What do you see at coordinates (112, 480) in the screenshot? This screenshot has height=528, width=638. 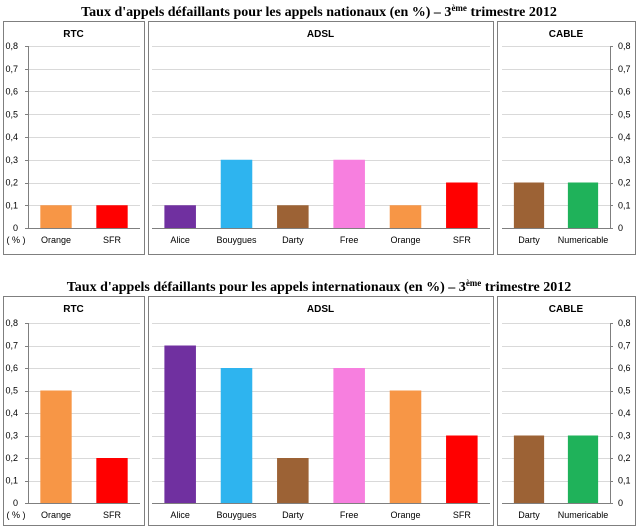 I see `bar-rtc-sfr` at bounding box center [112, 480].